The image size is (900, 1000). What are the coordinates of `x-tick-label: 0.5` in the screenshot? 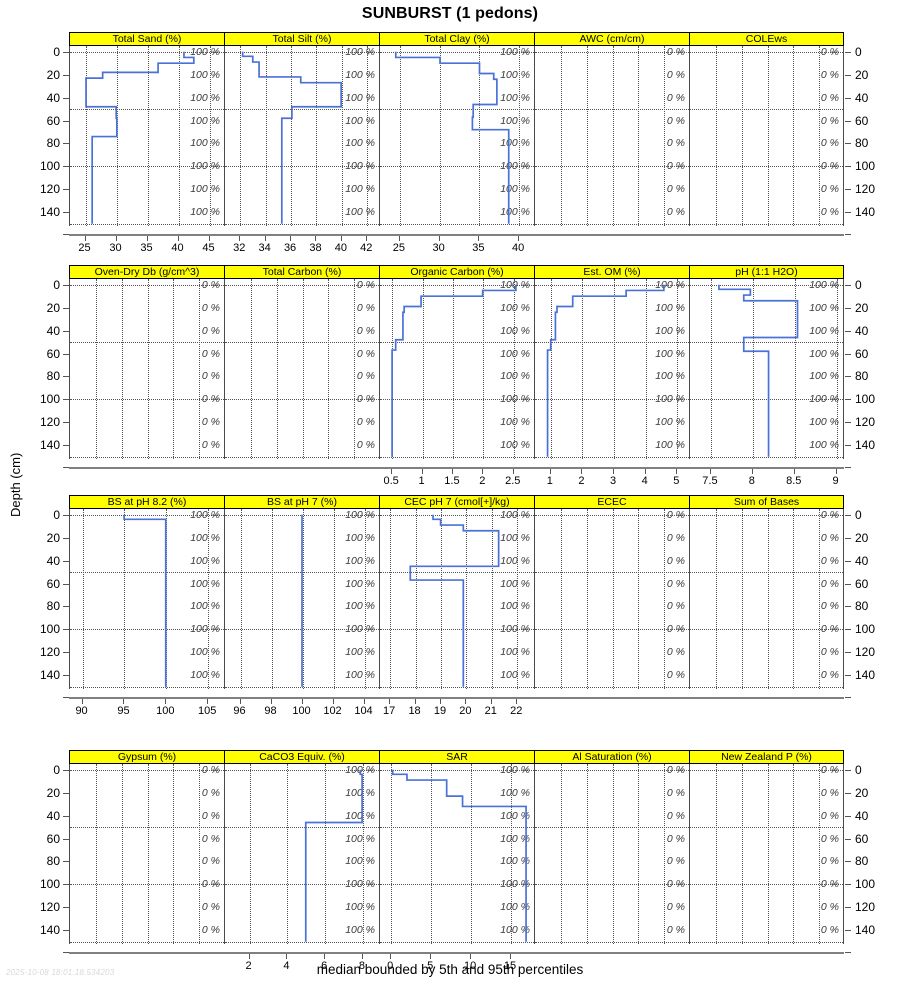 It's located at (391, 481).